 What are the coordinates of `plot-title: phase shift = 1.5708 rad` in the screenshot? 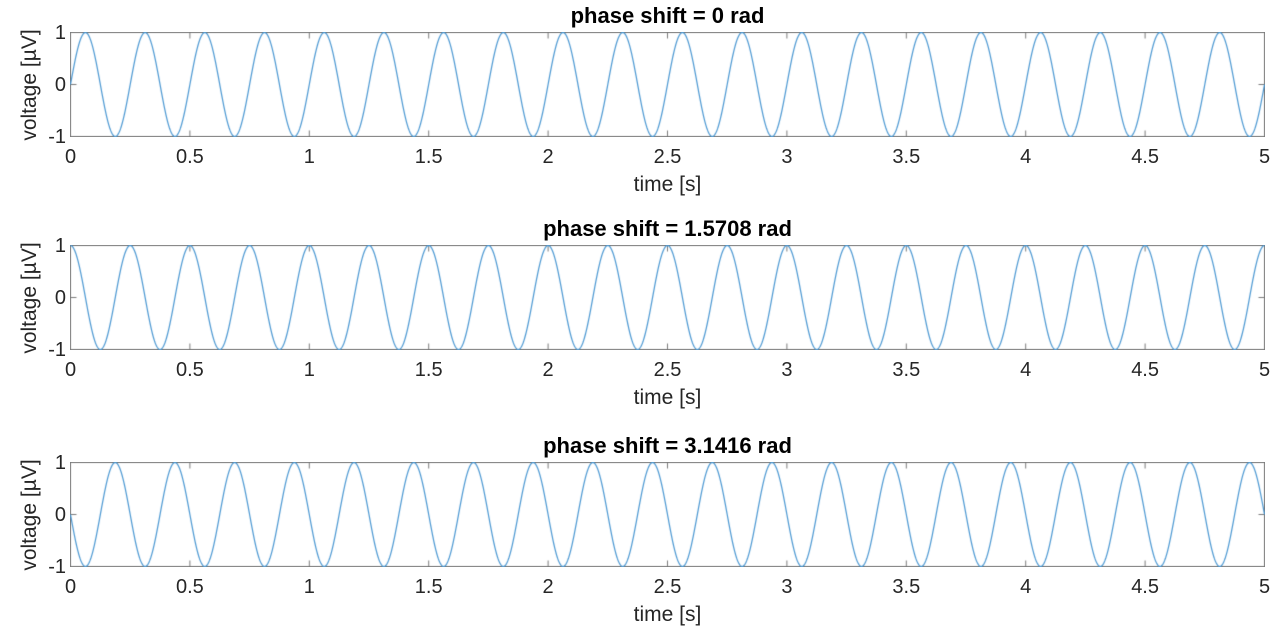 It's located at (667, 228).